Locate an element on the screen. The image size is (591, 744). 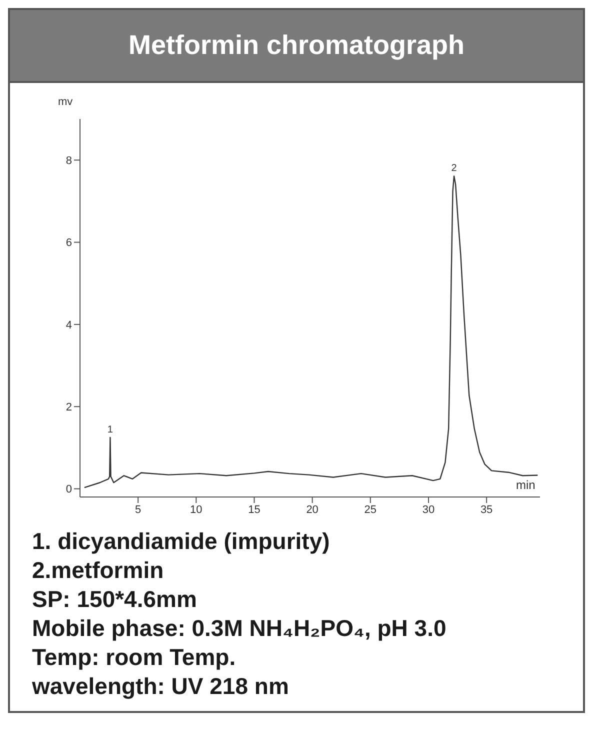
x-tick-label: 5 is located at coordinates (138, 510).